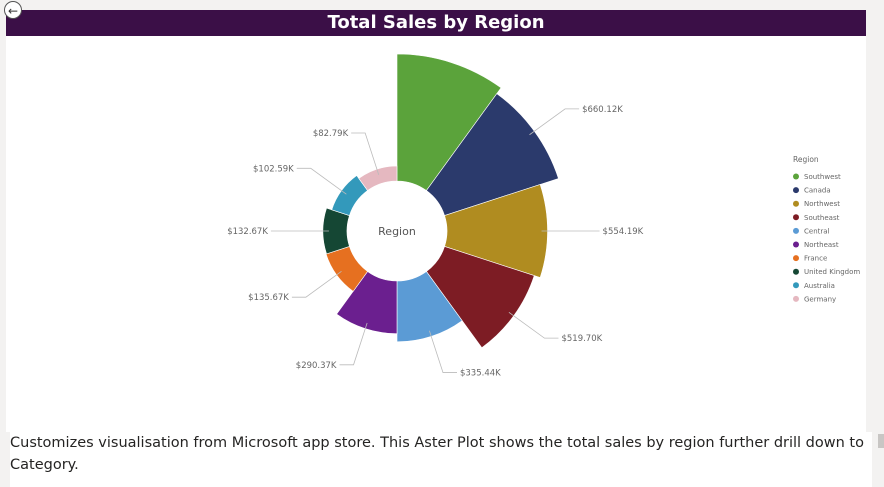  I want to click on data-label: $660.12K, so click(602, 110).